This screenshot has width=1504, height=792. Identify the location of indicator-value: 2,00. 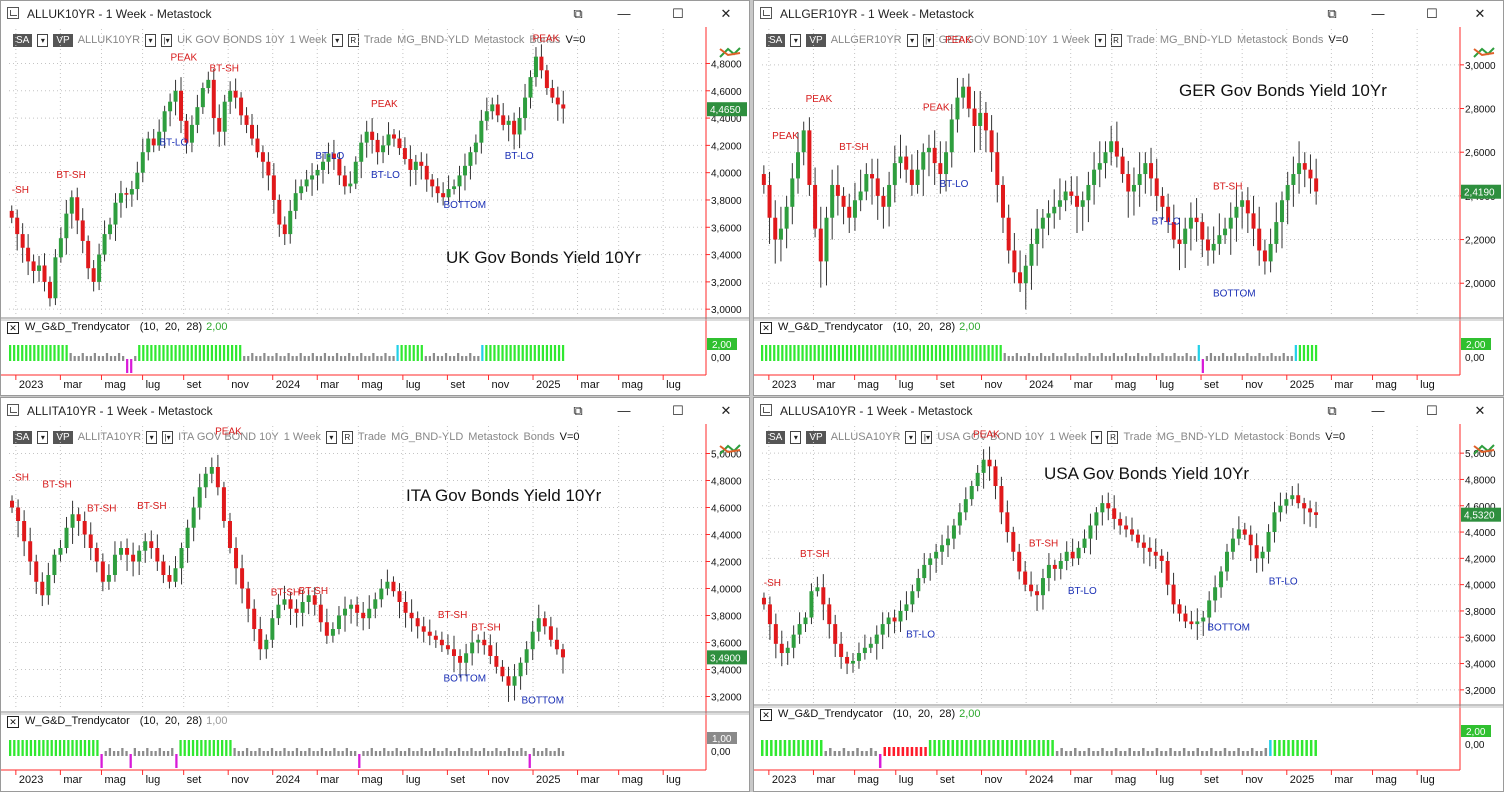
(722, 345).